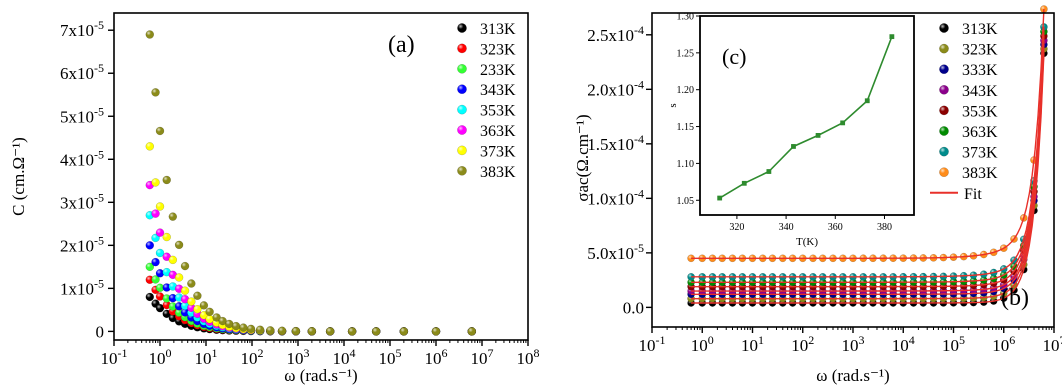 The height and width of the screenshot is (390, 1062). I want to click on y-tick-label: 5.0x10⁻⁵, so click(615, 252).